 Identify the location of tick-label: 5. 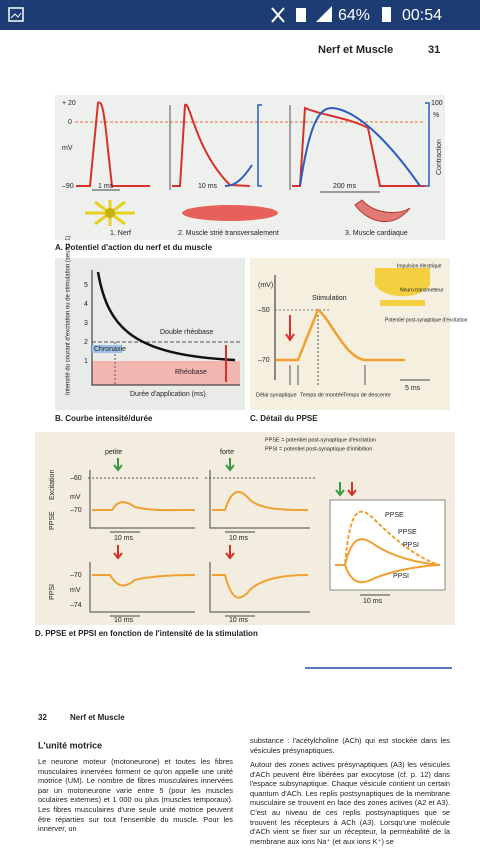
(86, 285).